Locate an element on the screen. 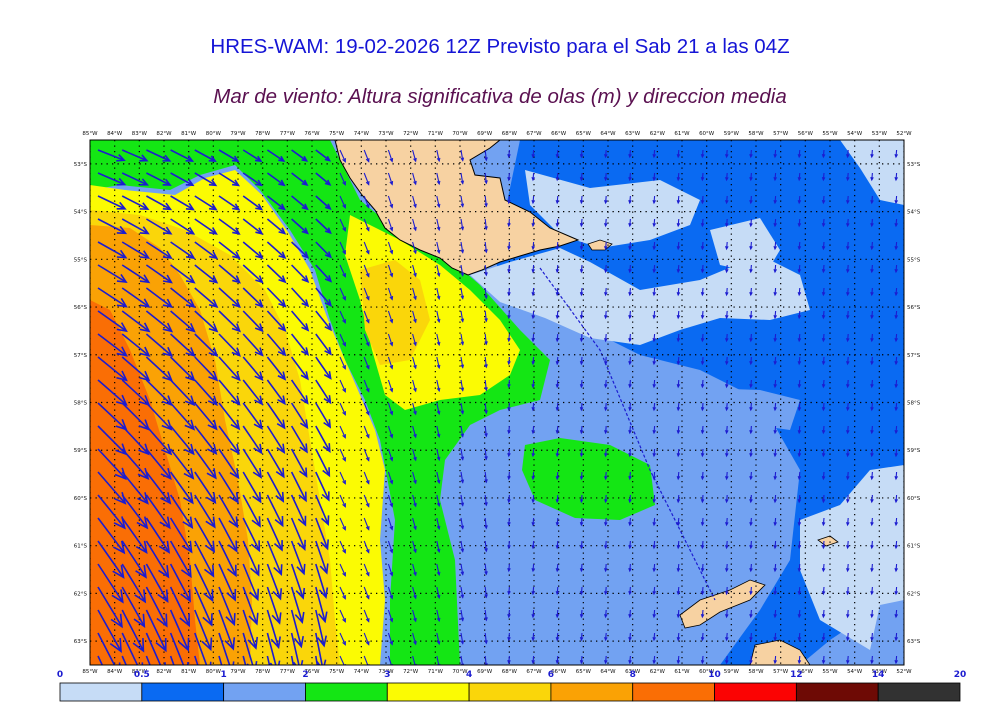  lon-label-top: 56°W is located at coordinates (806, 134).